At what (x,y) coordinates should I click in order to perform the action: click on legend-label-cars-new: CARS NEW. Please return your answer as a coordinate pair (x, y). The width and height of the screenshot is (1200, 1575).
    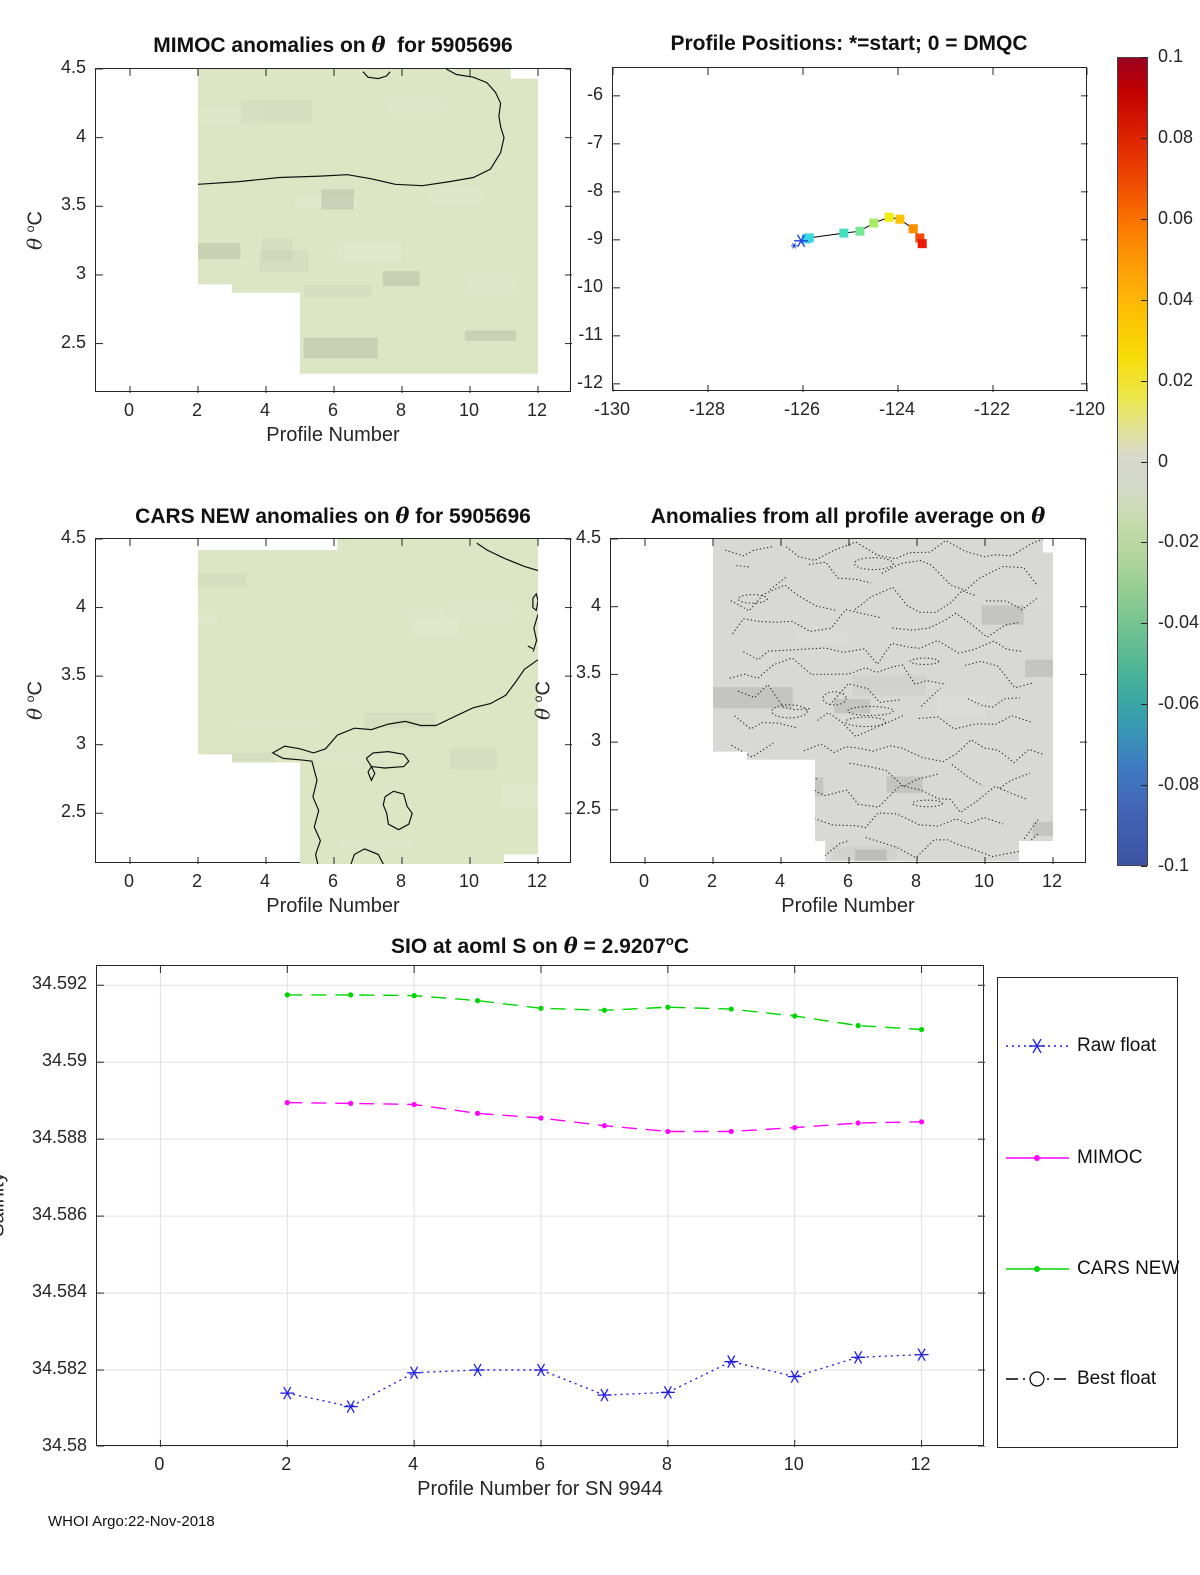
    Looking at the image, I should click on (1128, 1268).